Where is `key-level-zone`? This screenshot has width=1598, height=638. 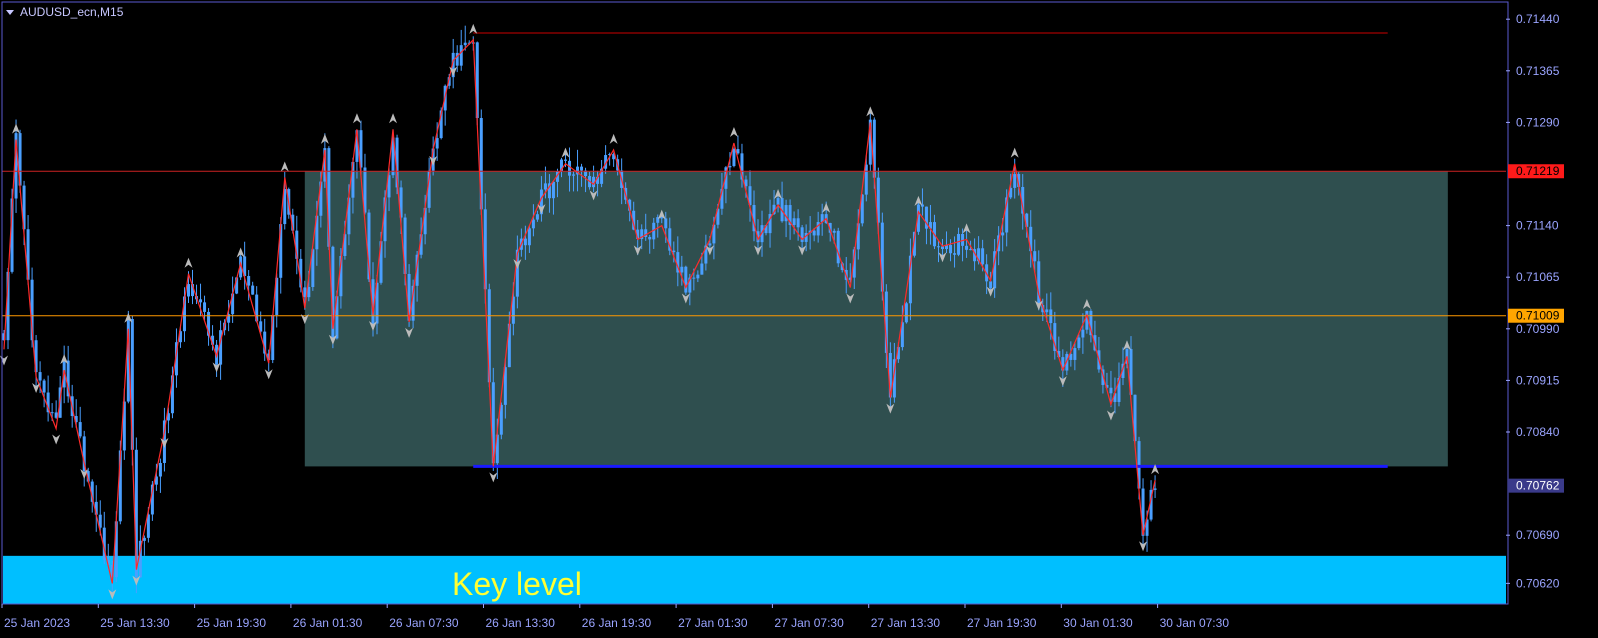 key-level-zone is located at coordinates (754, 579).